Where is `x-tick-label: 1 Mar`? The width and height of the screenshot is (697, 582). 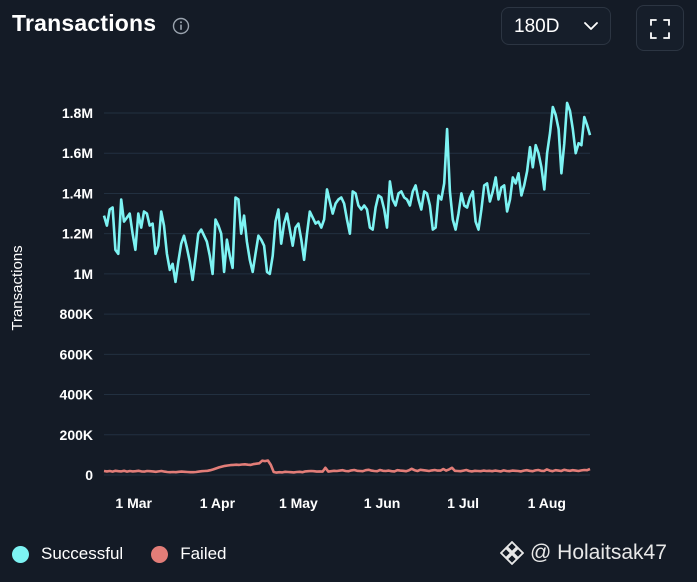 x-tick-label: 1 Mar is located at coordinates (133, 503).